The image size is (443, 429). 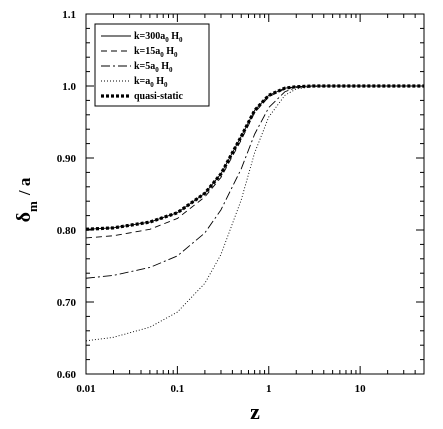 What do you see at coordinates (24, 186) in the screenshot?
I see `y-axis-label-suffix: / a` at bounding box center [24, 186].